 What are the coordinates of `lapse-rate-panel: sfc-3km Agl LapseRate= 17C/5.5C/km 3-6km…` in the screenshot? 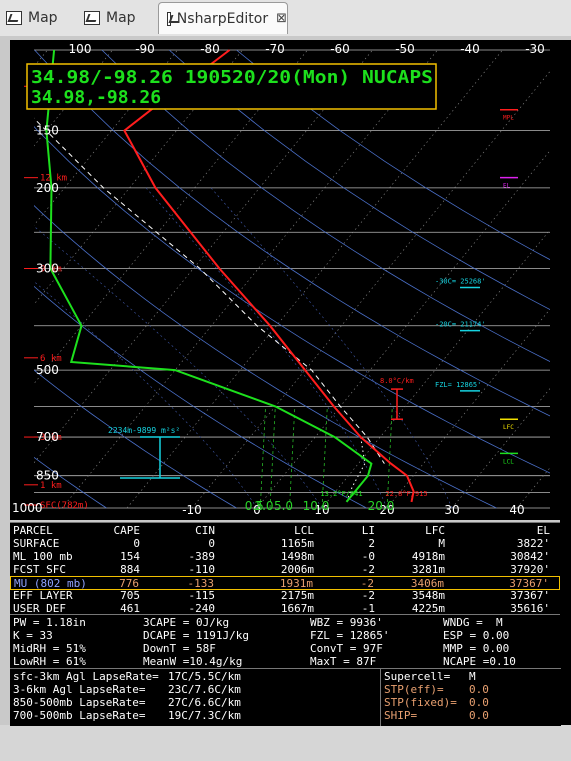 It's located at (195, 697).